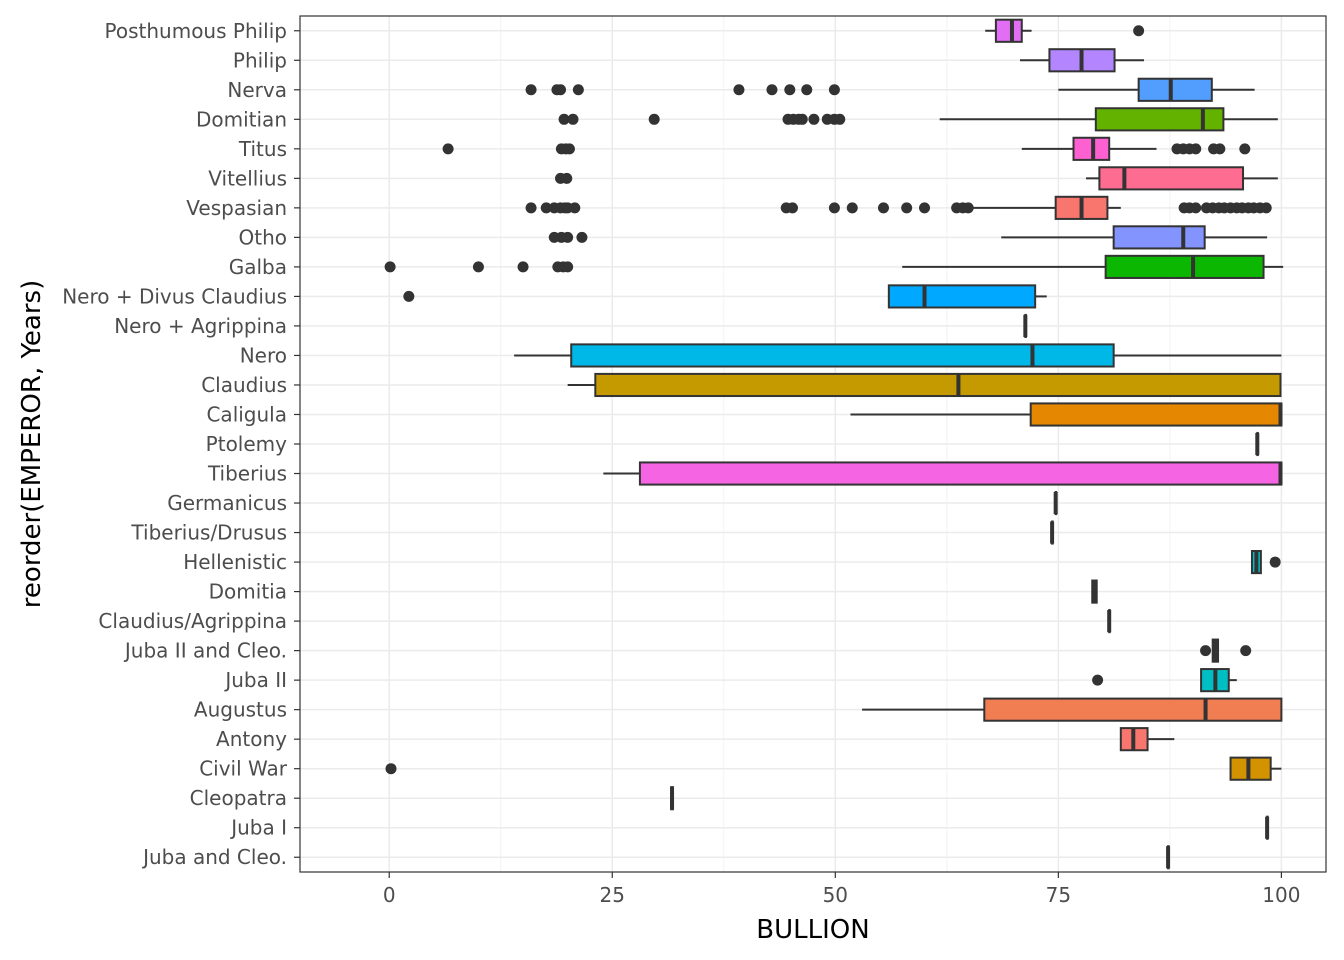 The width and height of the screenshot is (1344, 960). What do you see at coordinates (1281, 895) in the screenshot?
I see `x-tick-label: 100` at bounding box center [1281, 895].